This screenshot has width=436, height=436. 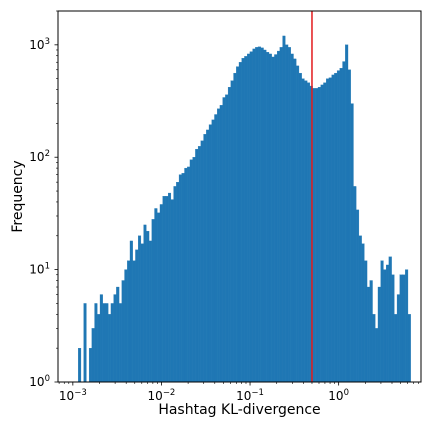 I want to click on y-tick-label: 100, so click(x=39, y=381).